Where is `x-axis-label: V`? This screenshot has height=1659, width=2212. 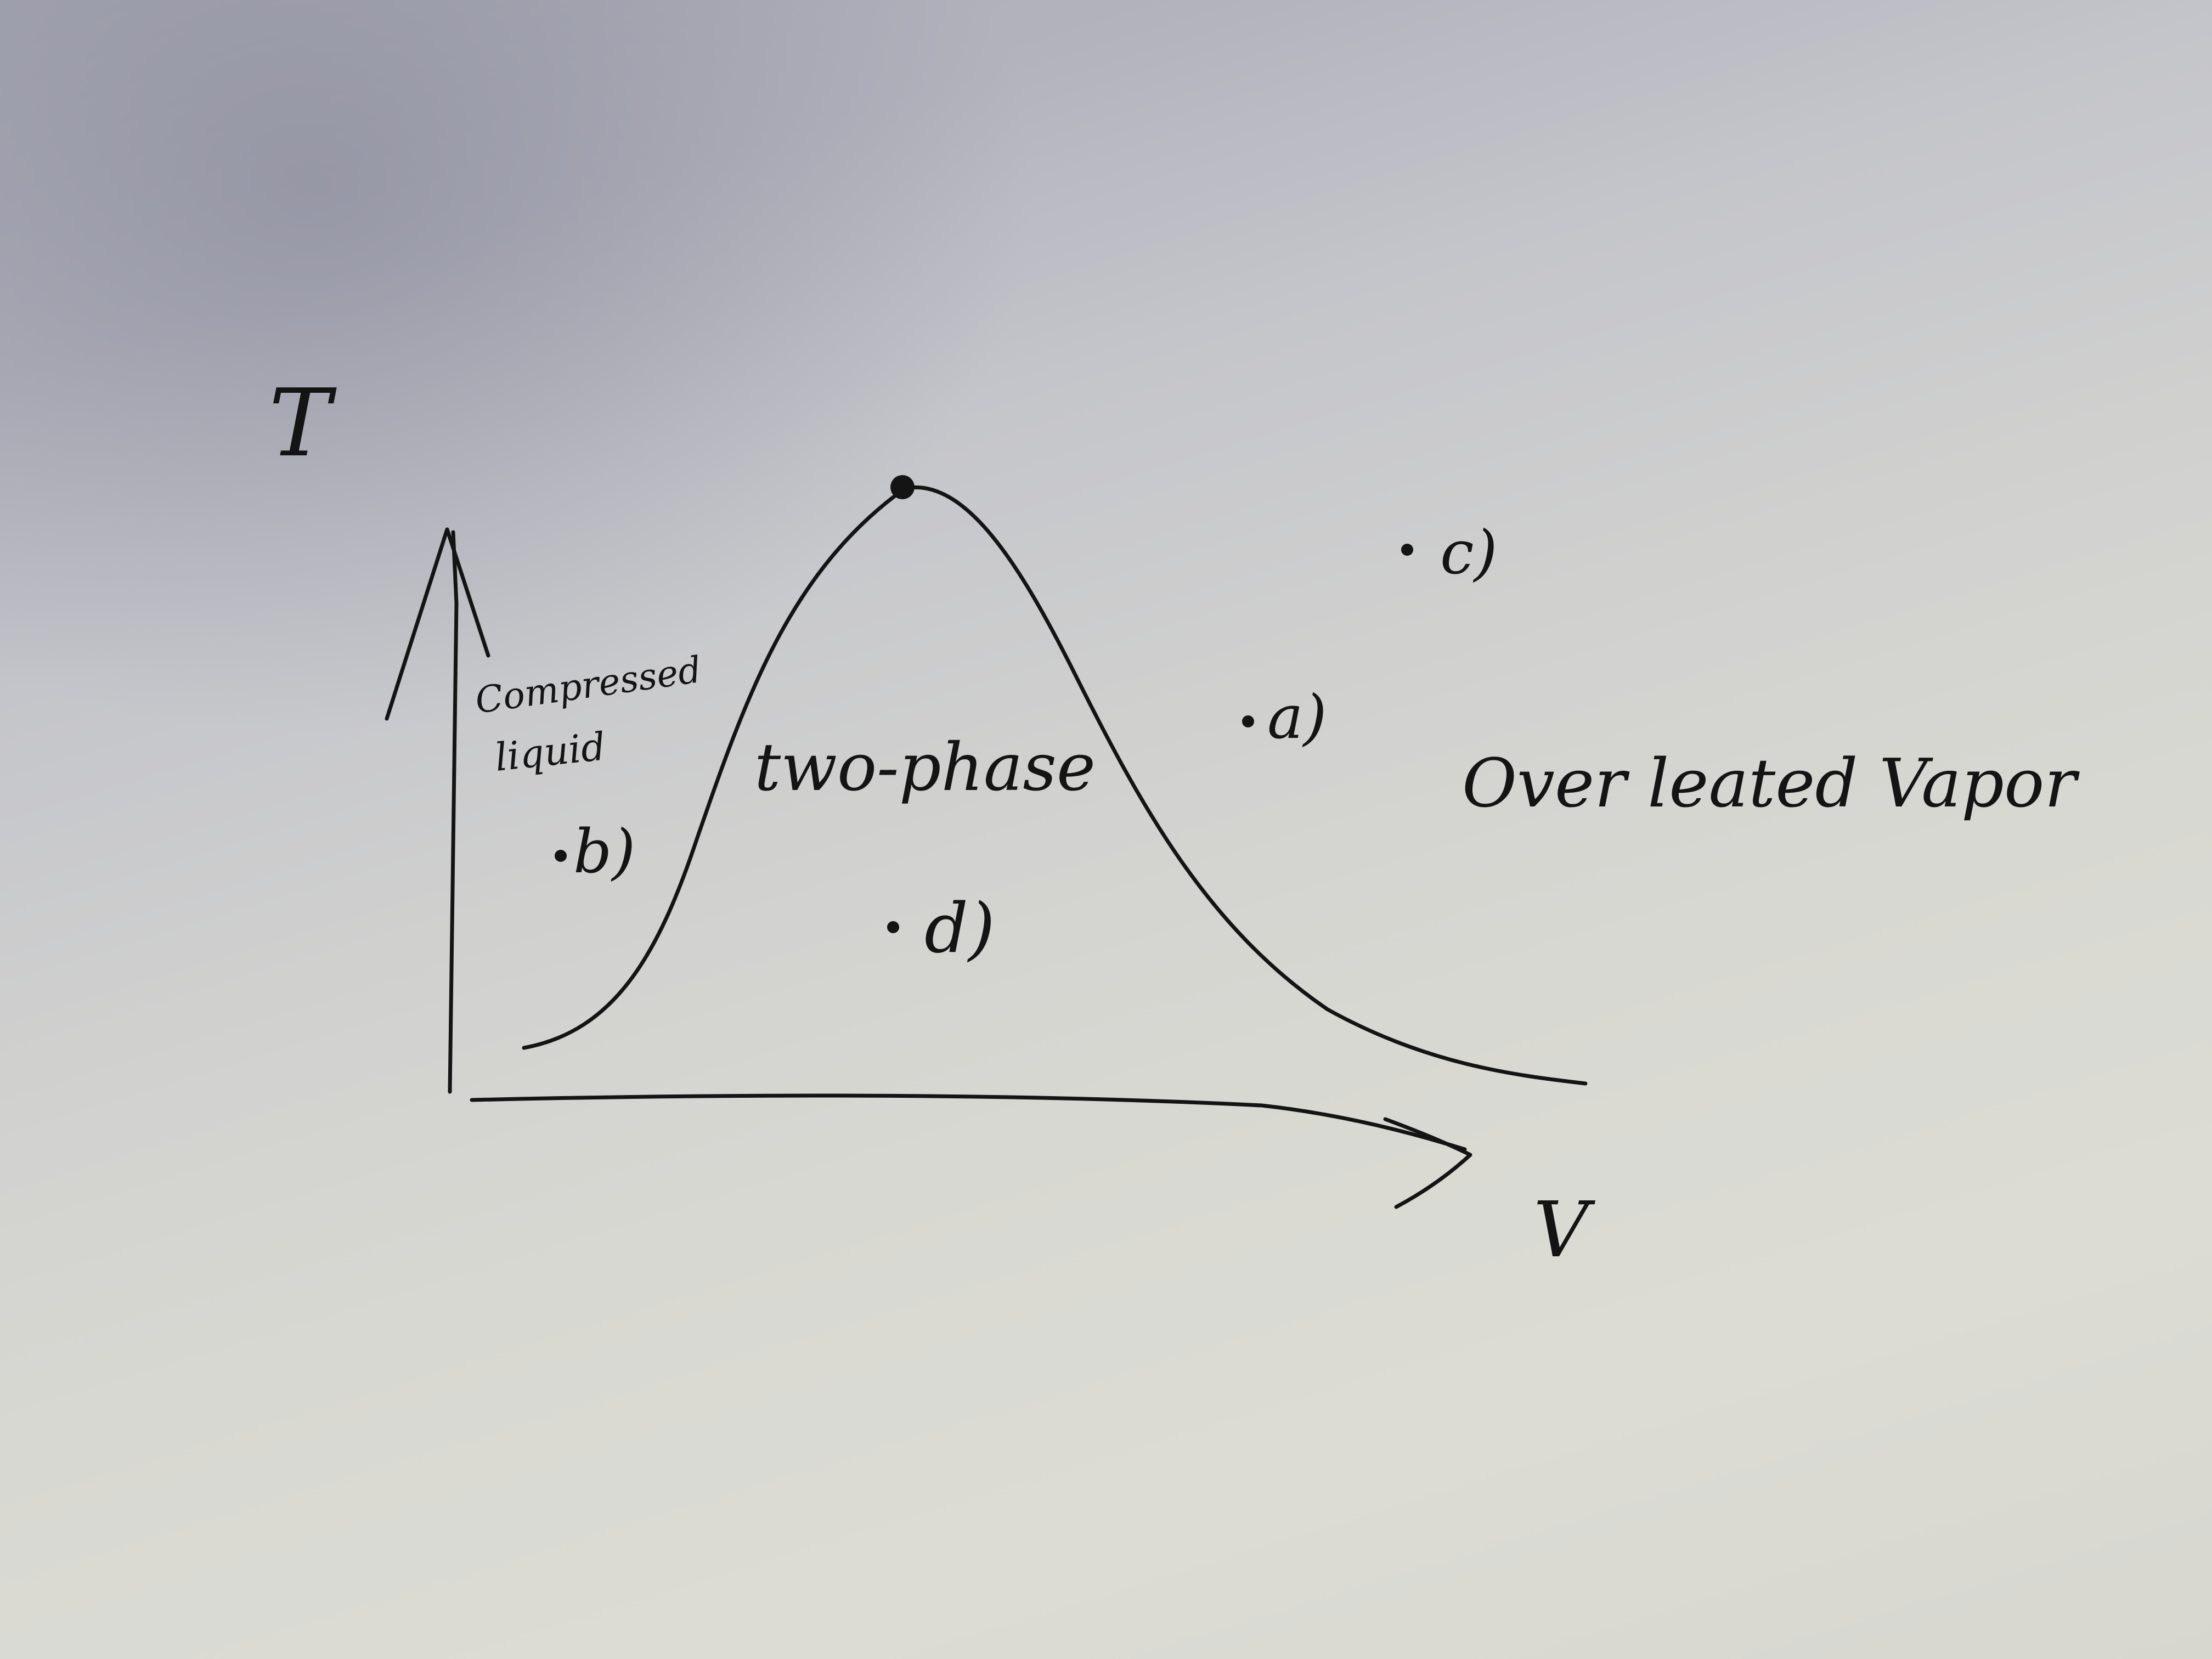
x-axis-label: V is located at coordinates (1565, 1231).